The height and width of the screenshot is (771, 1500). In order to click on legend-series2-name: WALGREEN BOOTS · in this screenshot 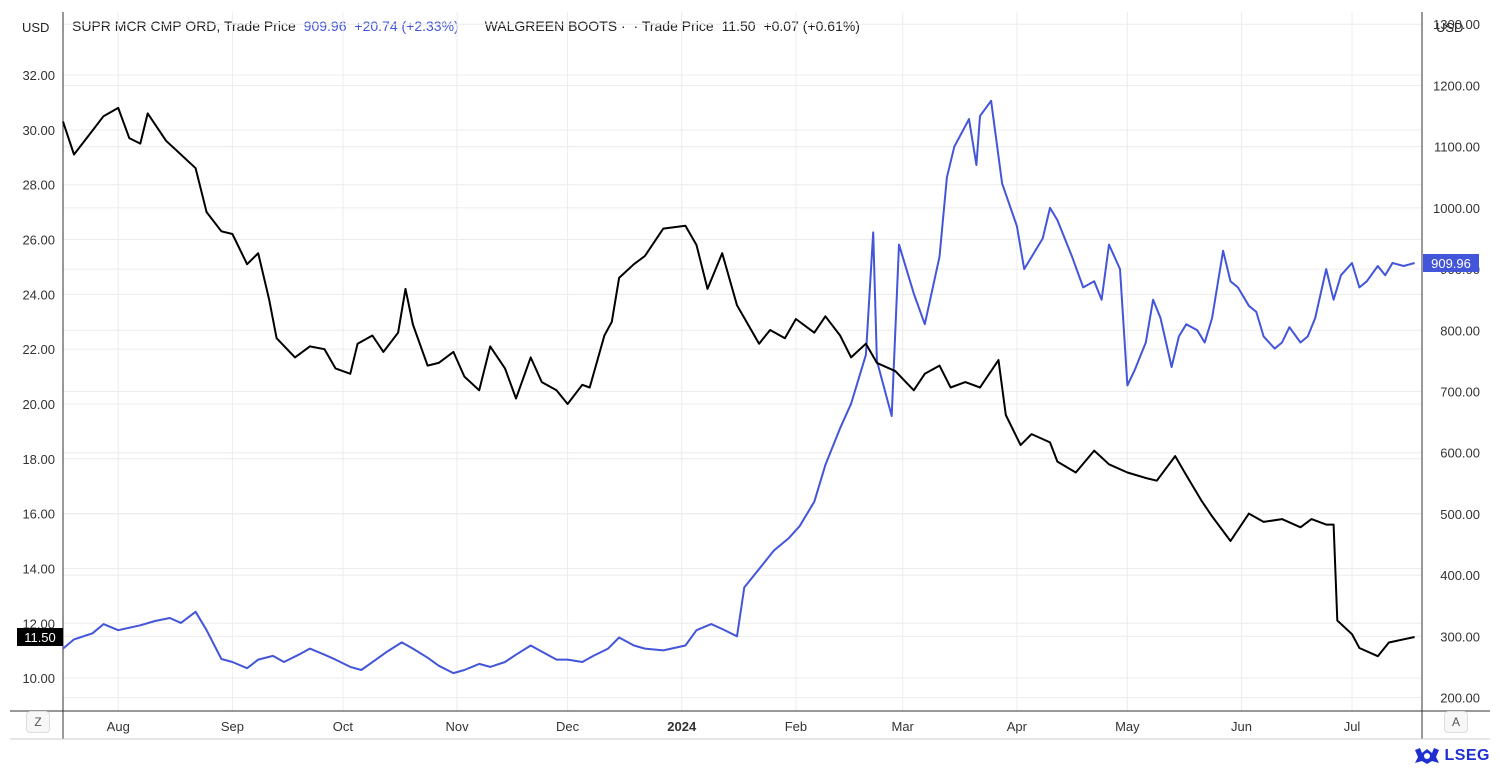, I will do `click(555, 26)`.